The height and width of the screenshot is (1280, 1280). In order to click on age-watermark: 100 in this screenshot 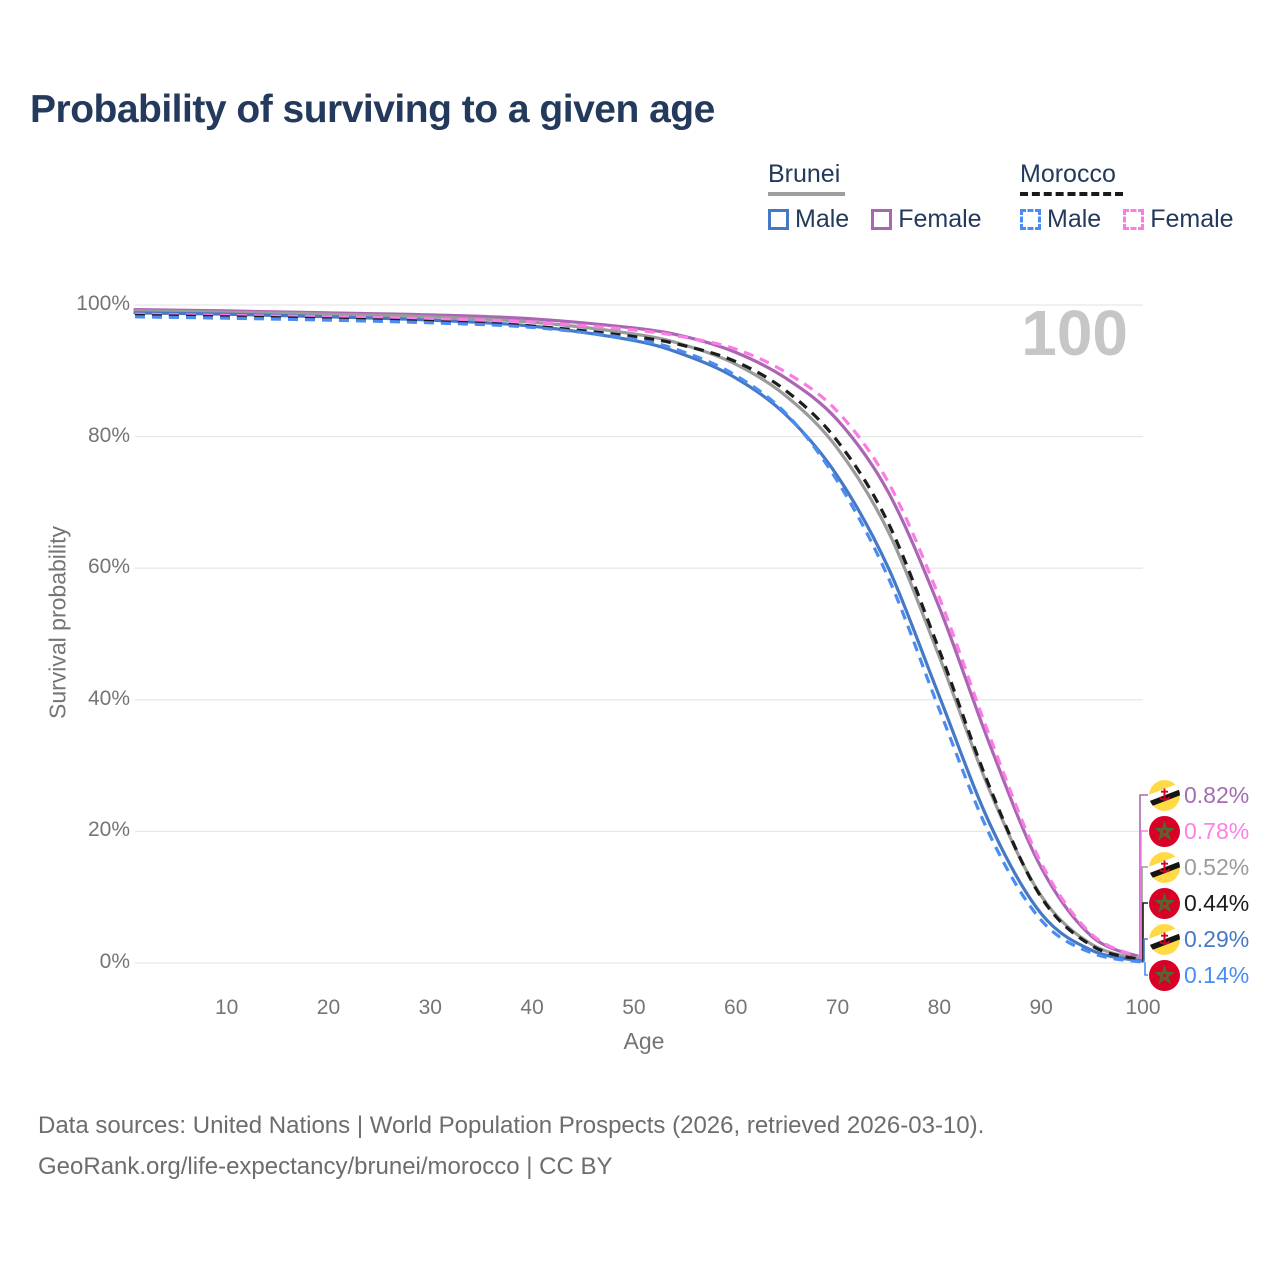, I will do `click(1074, 333)`.